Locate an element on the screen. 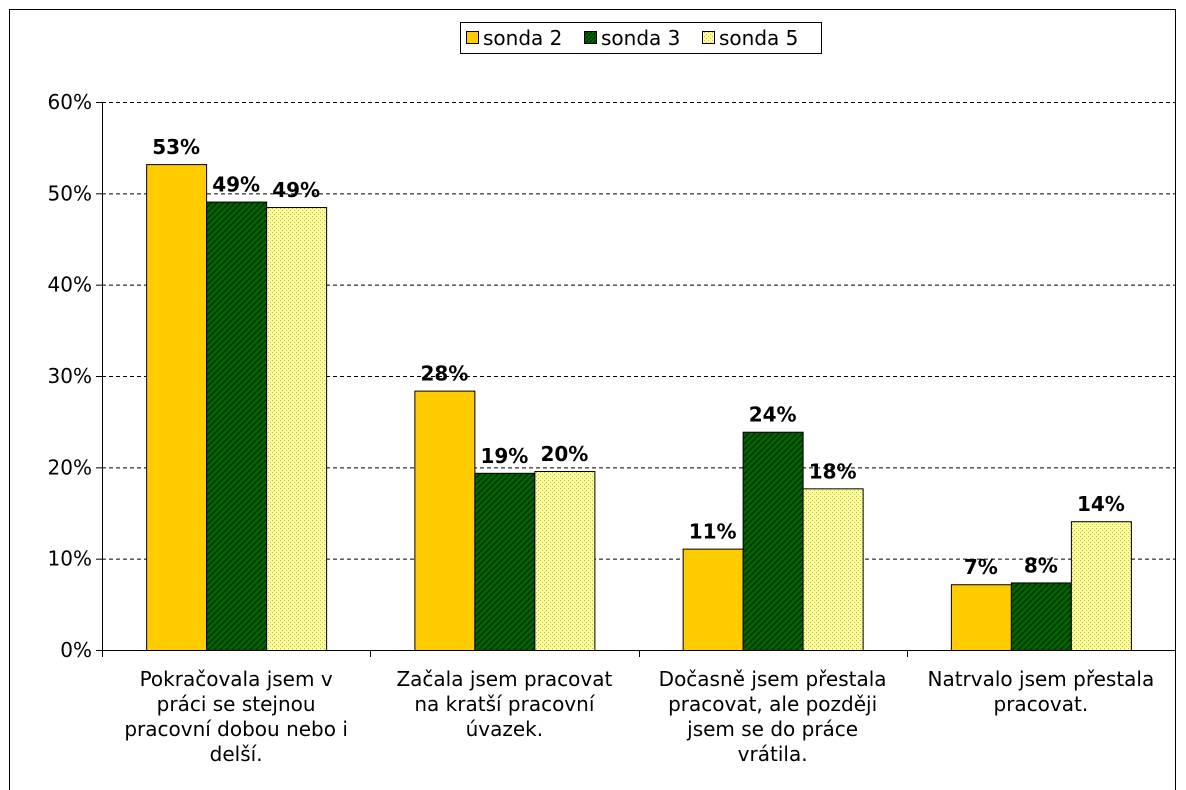 Image resolution: width=1186 pixels, height=790 pixels. data-label: 19% is located at coordinates (504, 456).